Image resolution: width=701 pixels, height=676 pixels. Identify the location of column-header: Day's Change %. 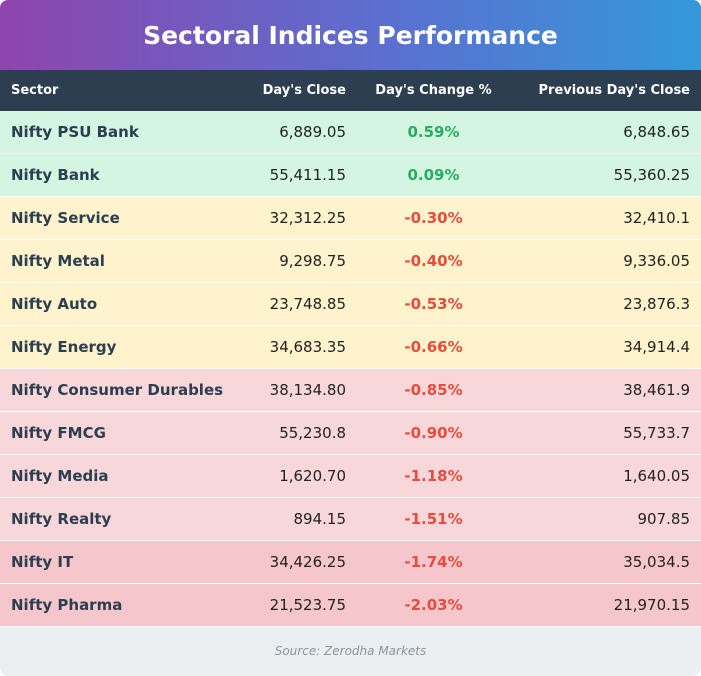
(433, 90).